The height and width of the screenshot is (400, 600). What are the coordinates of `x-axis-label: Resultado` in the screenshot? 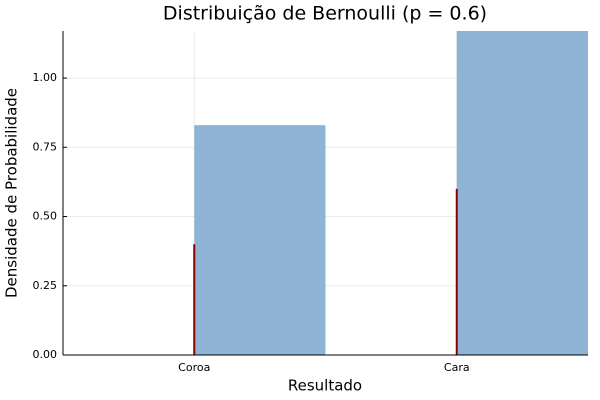 It's located at (325, 386).